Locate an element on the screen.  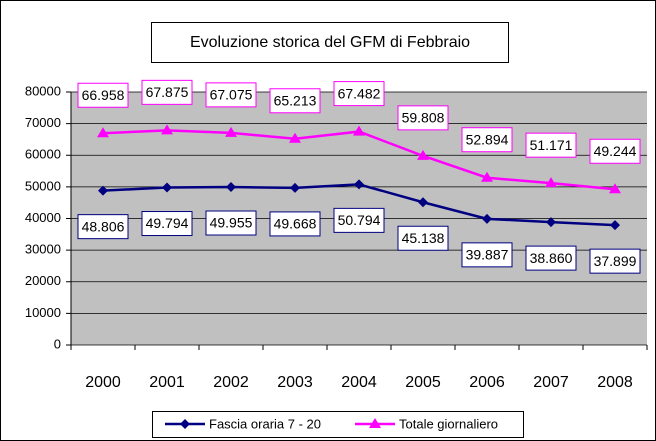
y-tick-label: 20000 is located at coordinates (43, 280).